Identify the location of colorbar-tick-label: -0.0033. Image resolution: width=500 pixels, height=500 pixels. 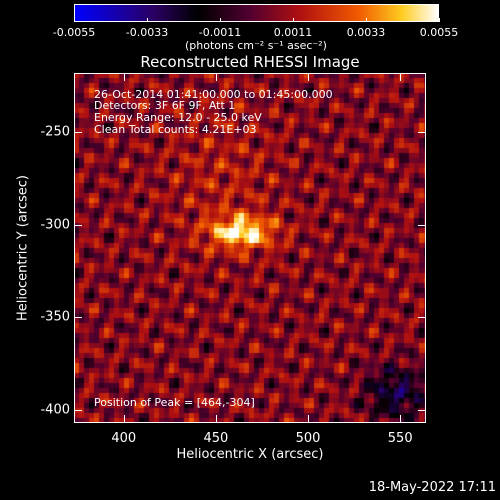
(147, 32).